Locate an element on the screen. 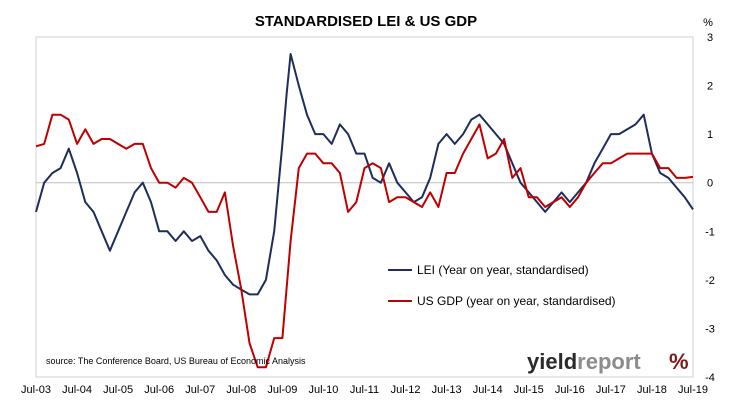 The height and width of the screenshot is (400, 730). legend-label-lei: LEI (Year on year, standardised) is located at coordinates (503, 270).